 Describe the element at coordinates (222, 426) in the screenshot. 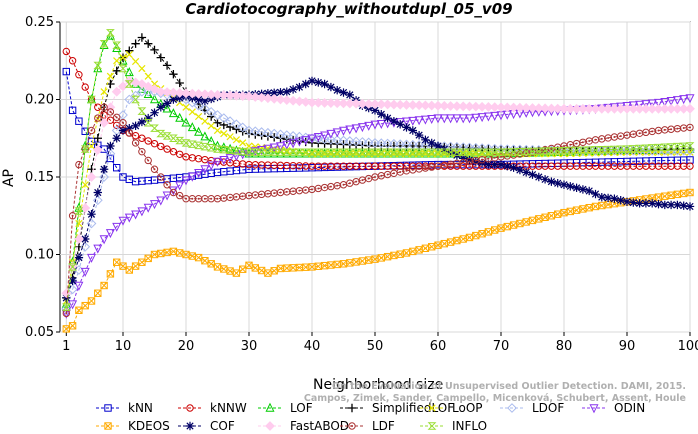

I see `legend-label: COF` at that location.